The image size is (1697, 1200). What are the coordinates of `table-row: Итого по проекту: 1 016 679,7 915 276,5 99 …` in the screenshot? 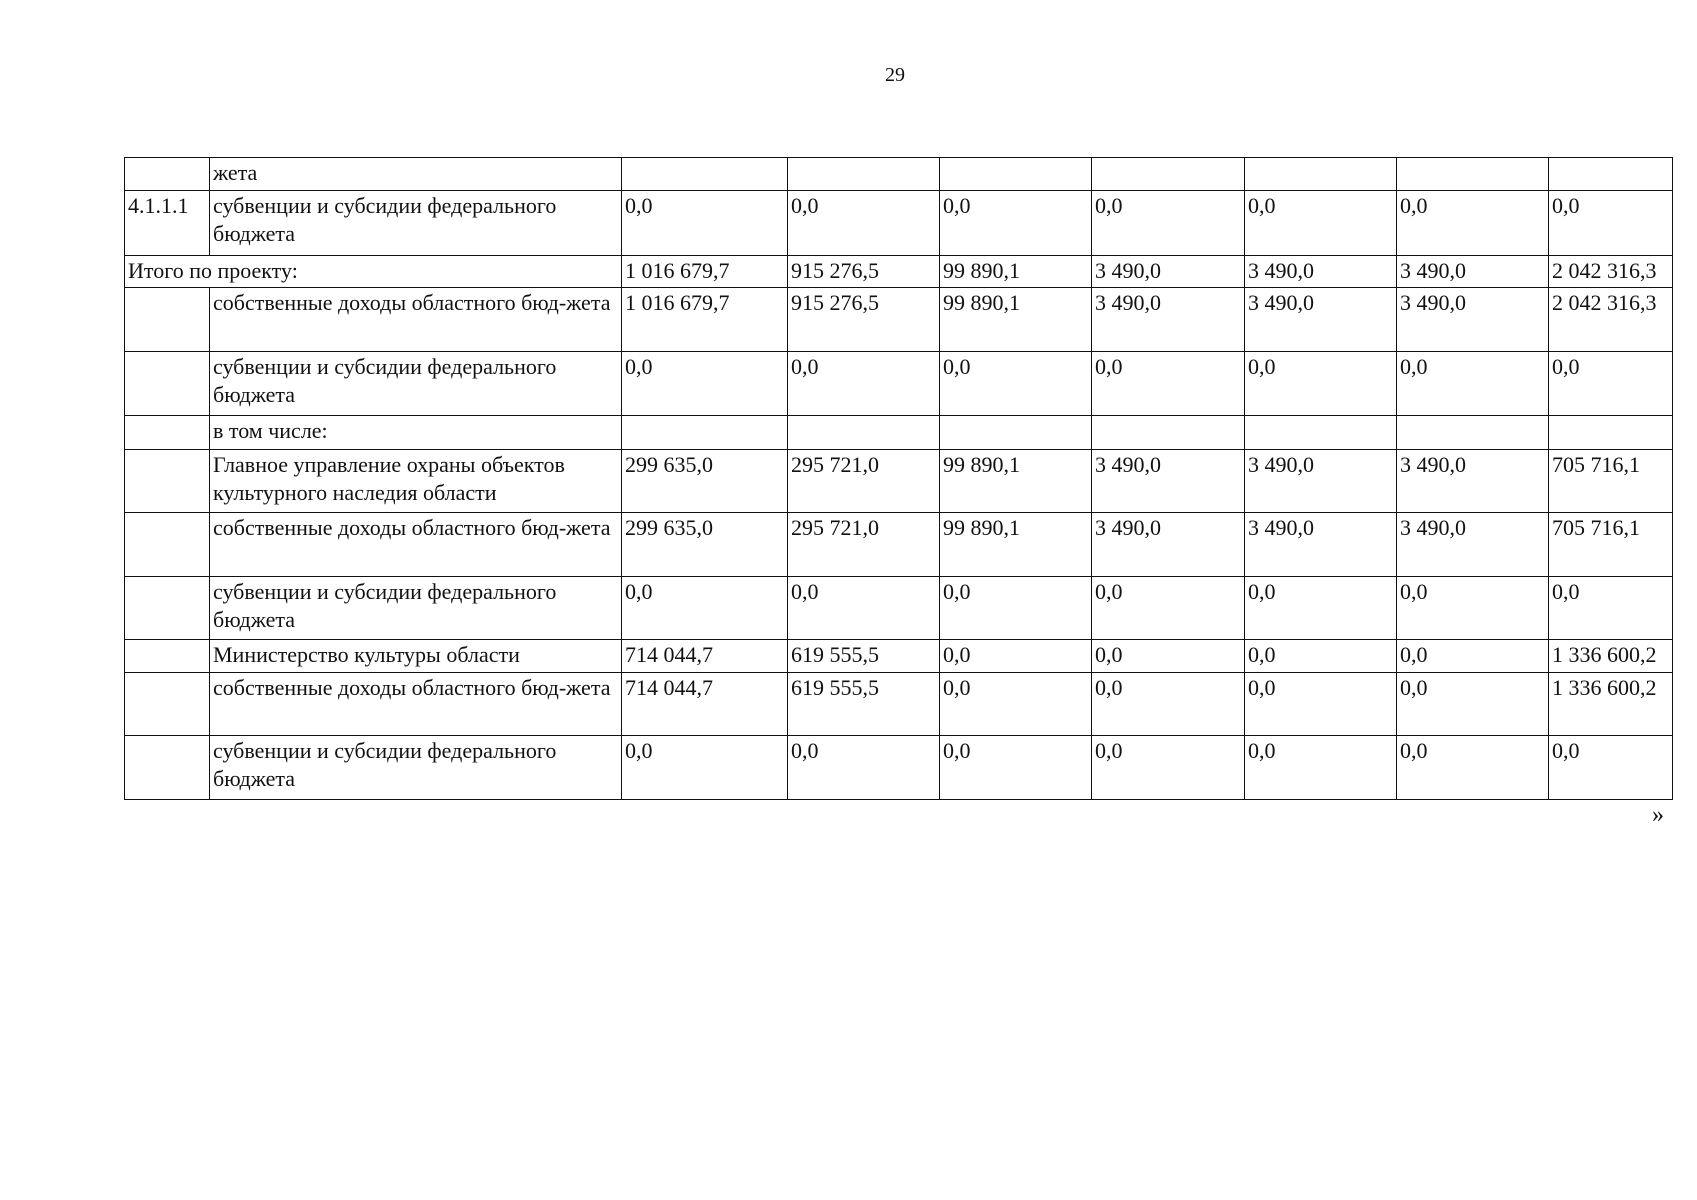 It's located at (898, 271).